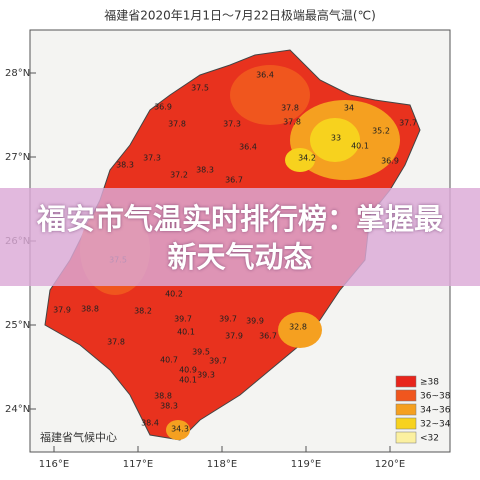 The image size is (480, 480). I want to click on lat-label: 25°N, so click(17, 325).